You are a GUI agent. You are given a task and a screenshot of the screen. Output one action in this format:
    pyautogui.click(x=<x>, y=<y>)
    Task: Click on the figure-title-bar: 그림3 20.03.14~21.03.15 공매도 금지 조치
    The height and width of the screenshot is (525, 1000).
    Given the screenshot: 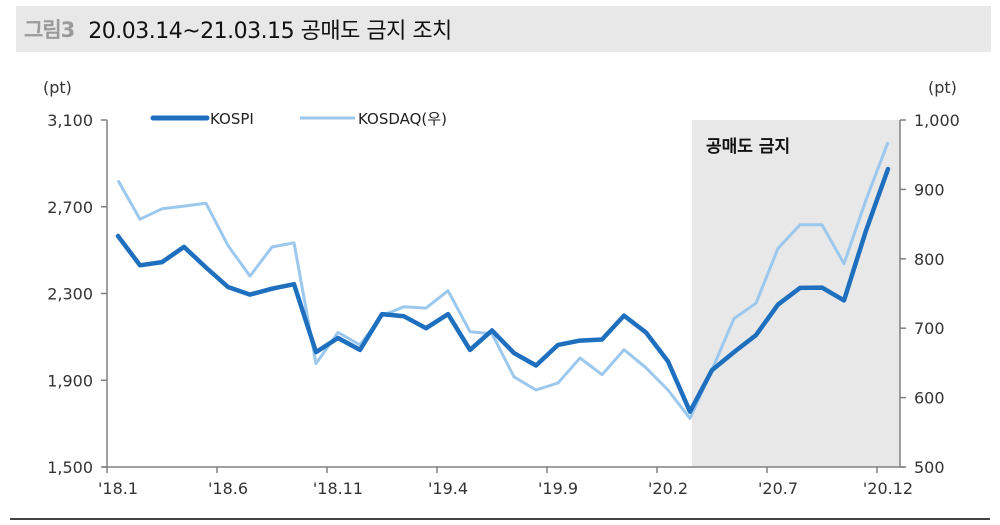 What is the action you would take?
    pyautogui.click(x=503, y=29)
    